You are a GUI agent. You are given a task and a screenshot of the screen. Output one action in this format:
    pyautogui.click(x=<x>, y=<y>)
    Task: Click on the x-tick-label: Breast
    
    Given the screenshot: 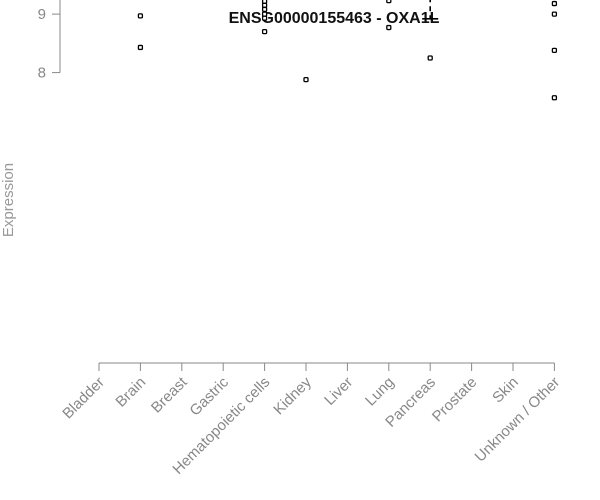 What is the action you would take?
    pyautogui.click(x=169, y=394)
    